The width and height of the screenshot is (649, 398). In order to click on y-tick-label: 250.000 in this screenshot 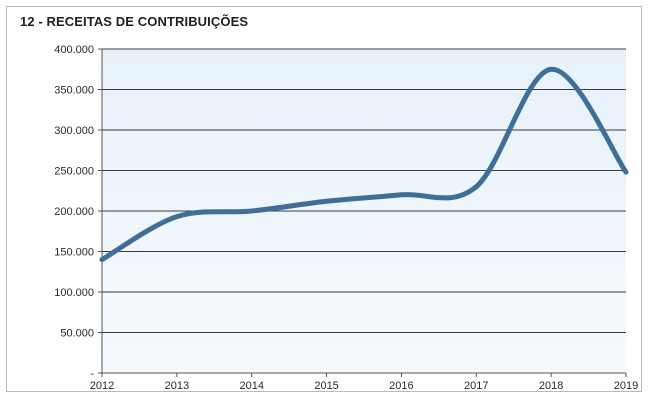, I will do `click(74, 172)`.